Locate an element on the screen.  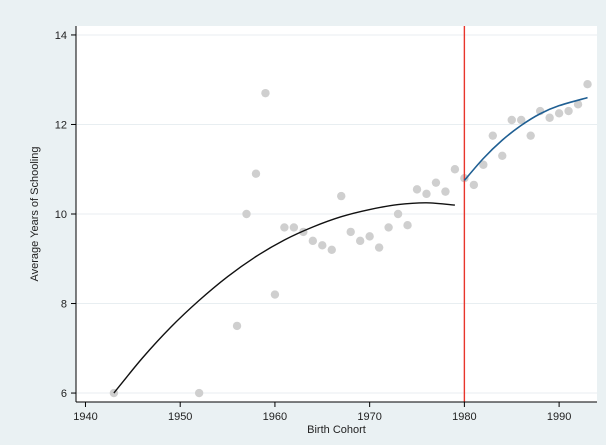
y-tick-label: 8 is located at coordinates (64, 305).